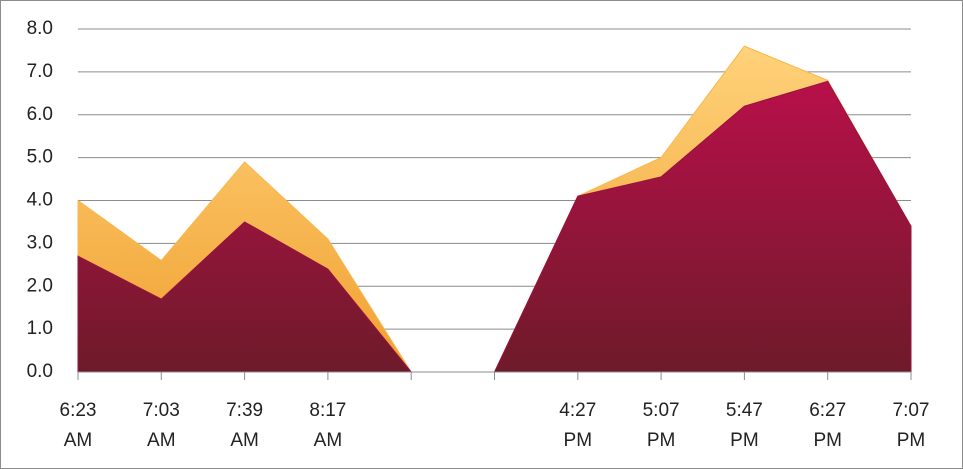 This screenshot has height=469, width=963. I want to click on y-tick-label: 2.0, so click(40, 285).